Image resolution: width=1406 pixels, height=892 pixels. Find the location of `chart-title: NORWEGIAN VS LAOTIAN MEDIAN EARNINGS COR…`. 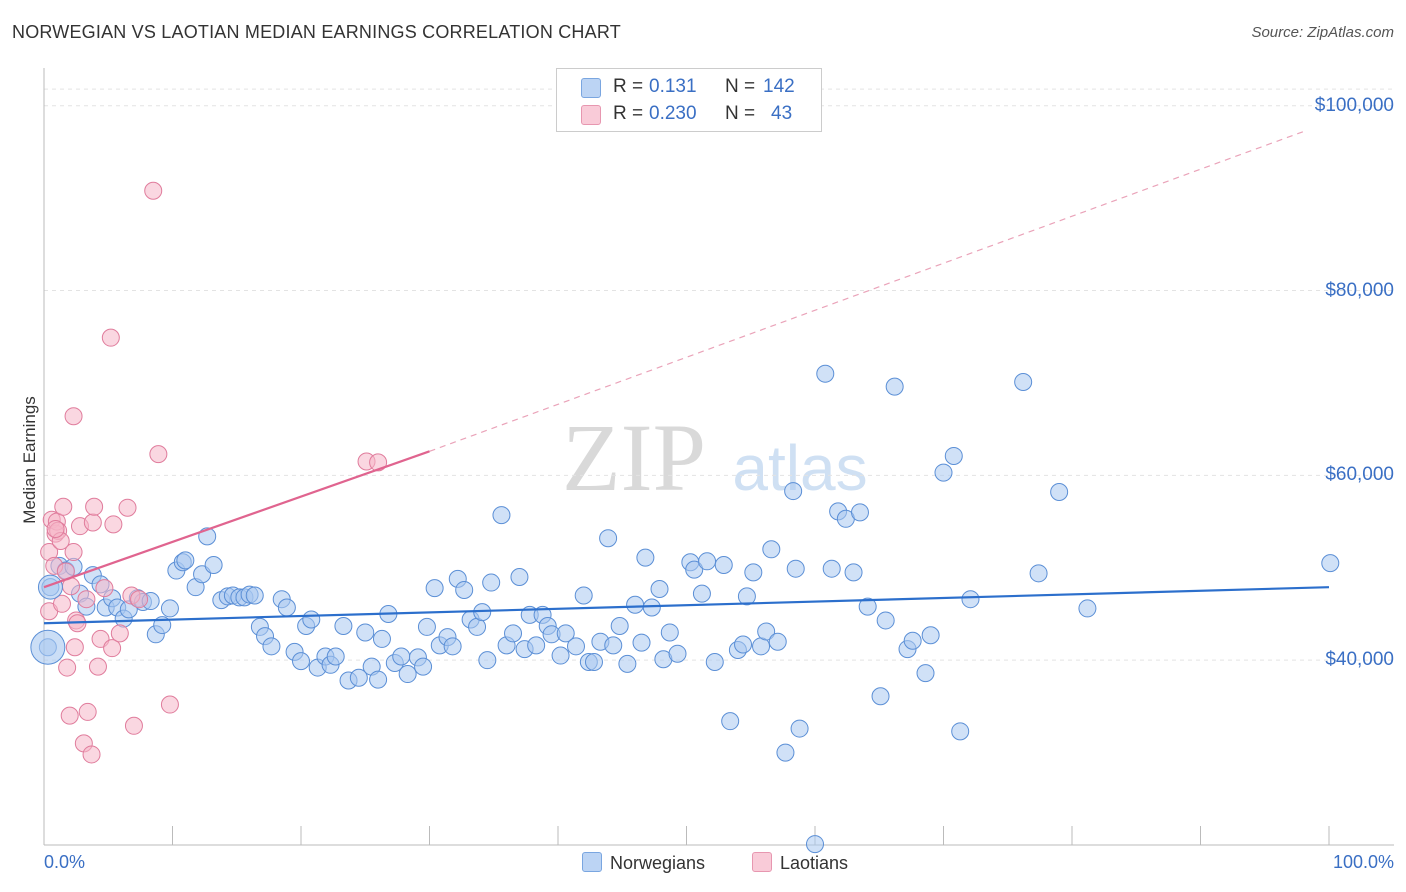

chart-title: NORWEGIAN VS LAOTIAN MEDIAN EARNINGS COR… is located at coordinates (316, 32).